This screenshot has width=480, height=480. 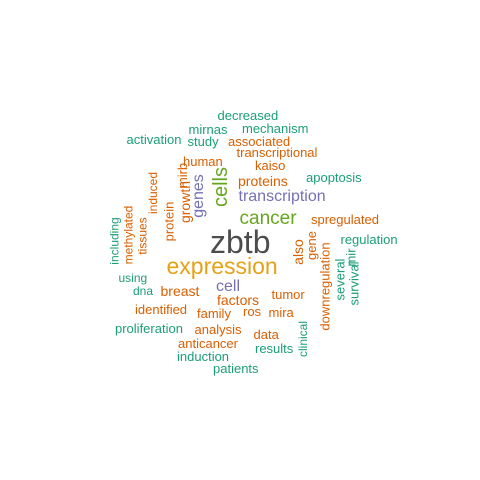 What do you see at coordinates (325, 286) in the screenshot?
I see `word-downregulation: downregulation` at bounding box center [325, 286].